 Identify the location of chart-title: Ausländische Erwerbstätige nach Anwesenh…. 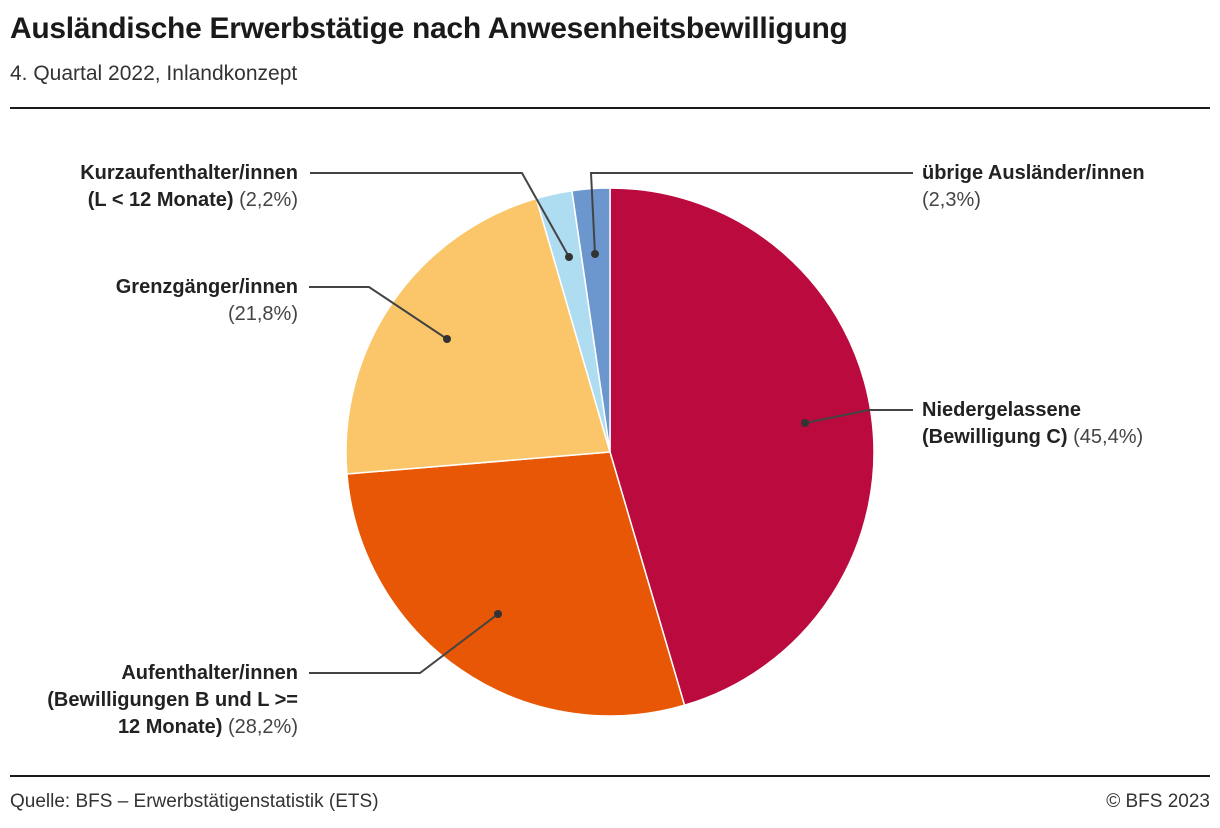
(429, 28).